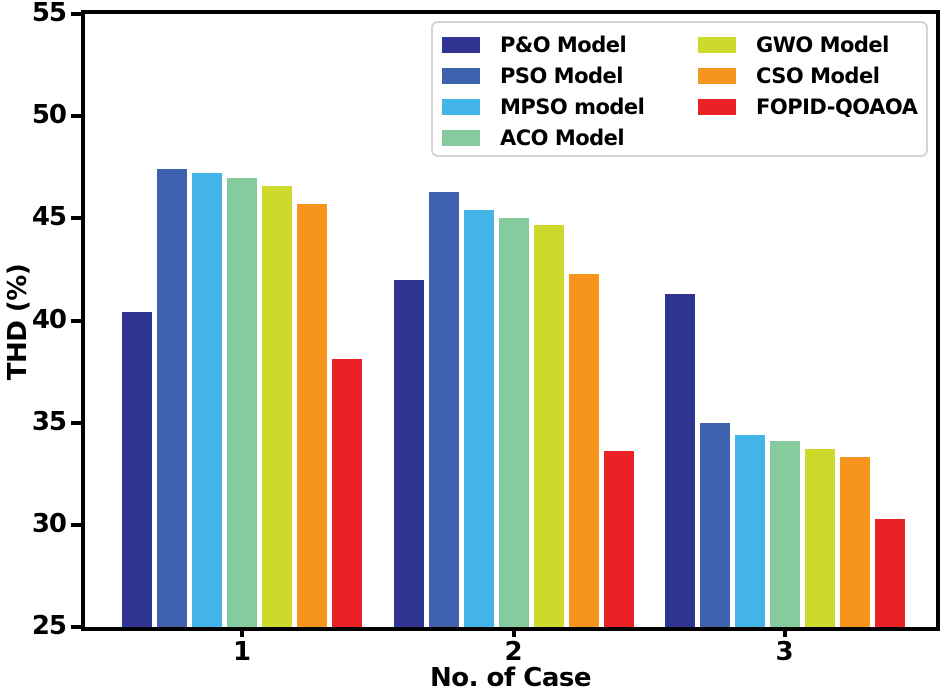  I want to click on legend-label-mpso-model: MPSO model, so click(572, 106).